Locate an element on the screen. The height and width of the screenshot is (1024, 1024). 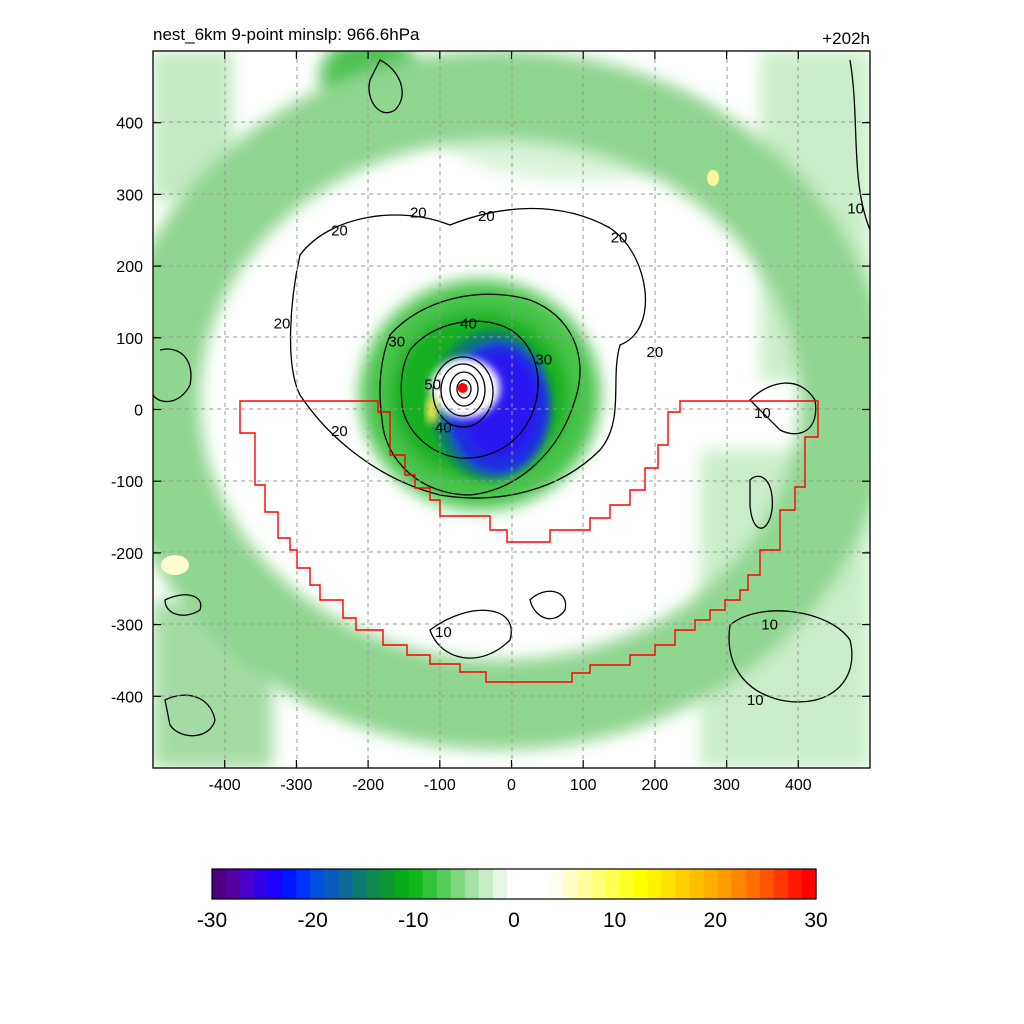
colorbar-tick-label: 0 is located at coordinates (514, 920).